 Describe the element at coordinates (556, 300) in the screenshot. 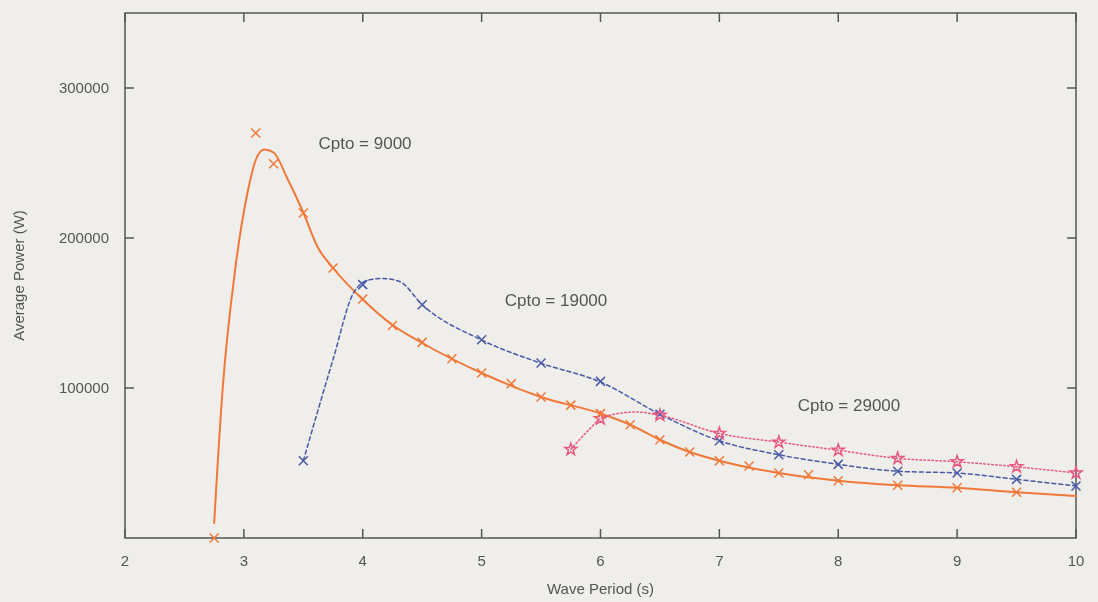

I see `annotation: Cpto = 19000` at that location.